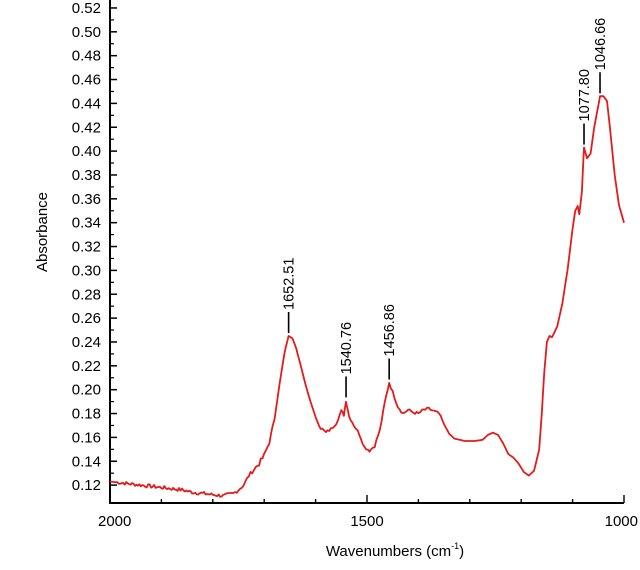  I want to click on x-axis-title-close: ), so click(461, 551).